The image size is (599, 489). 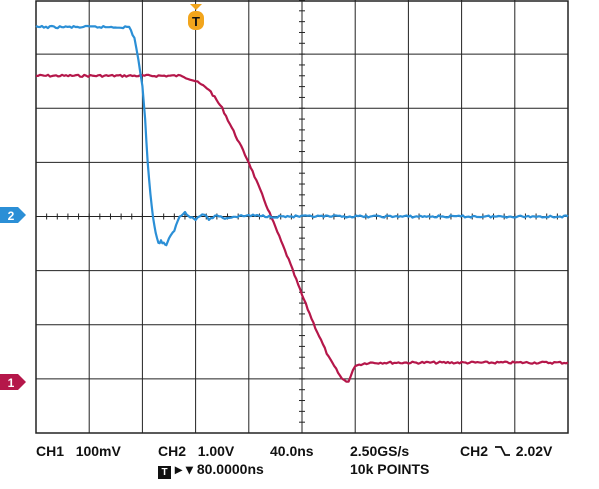 I want to click on trigger-level: 2.02V, so click(x=534, y=451).